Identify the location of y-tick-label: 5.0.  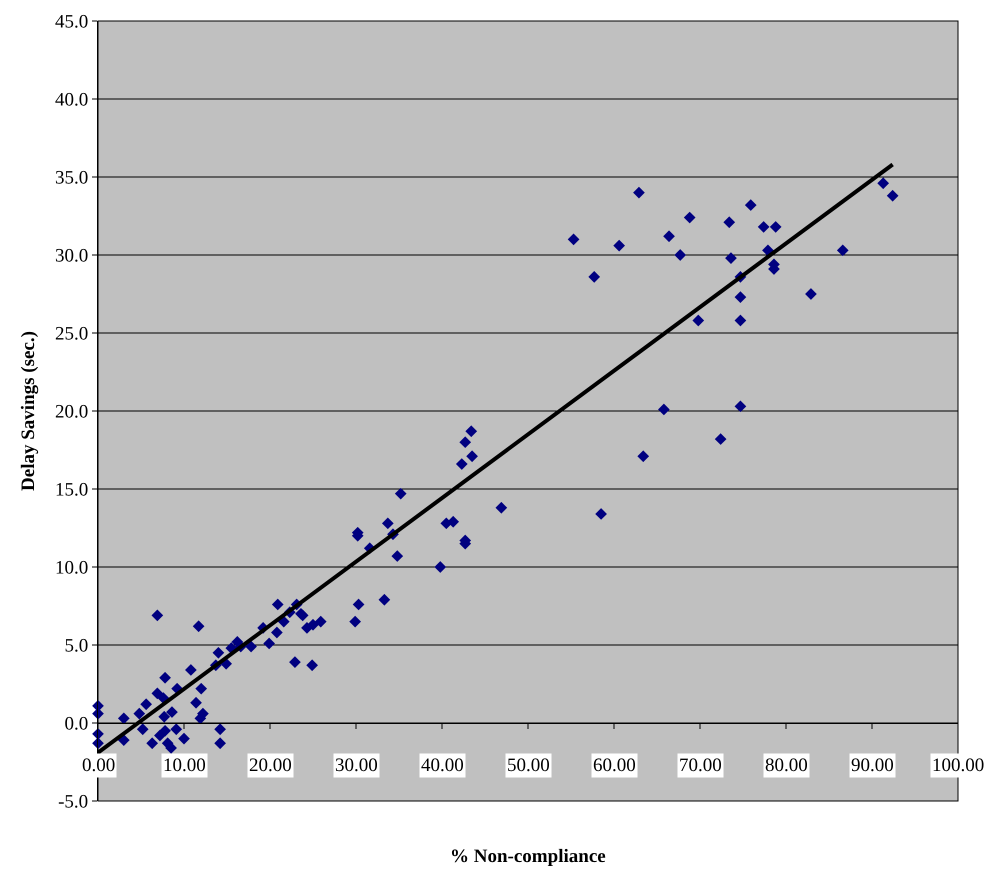
(76, 646).